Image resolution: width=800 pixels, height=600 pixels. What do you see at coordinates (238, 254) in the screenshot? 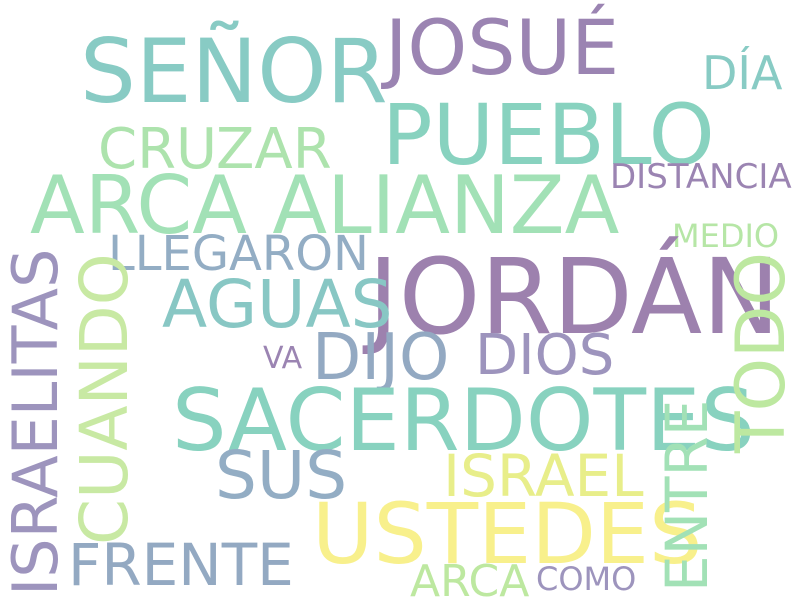
I see `word-llegaron: LLEGARON` at bounding box center [238, 254].